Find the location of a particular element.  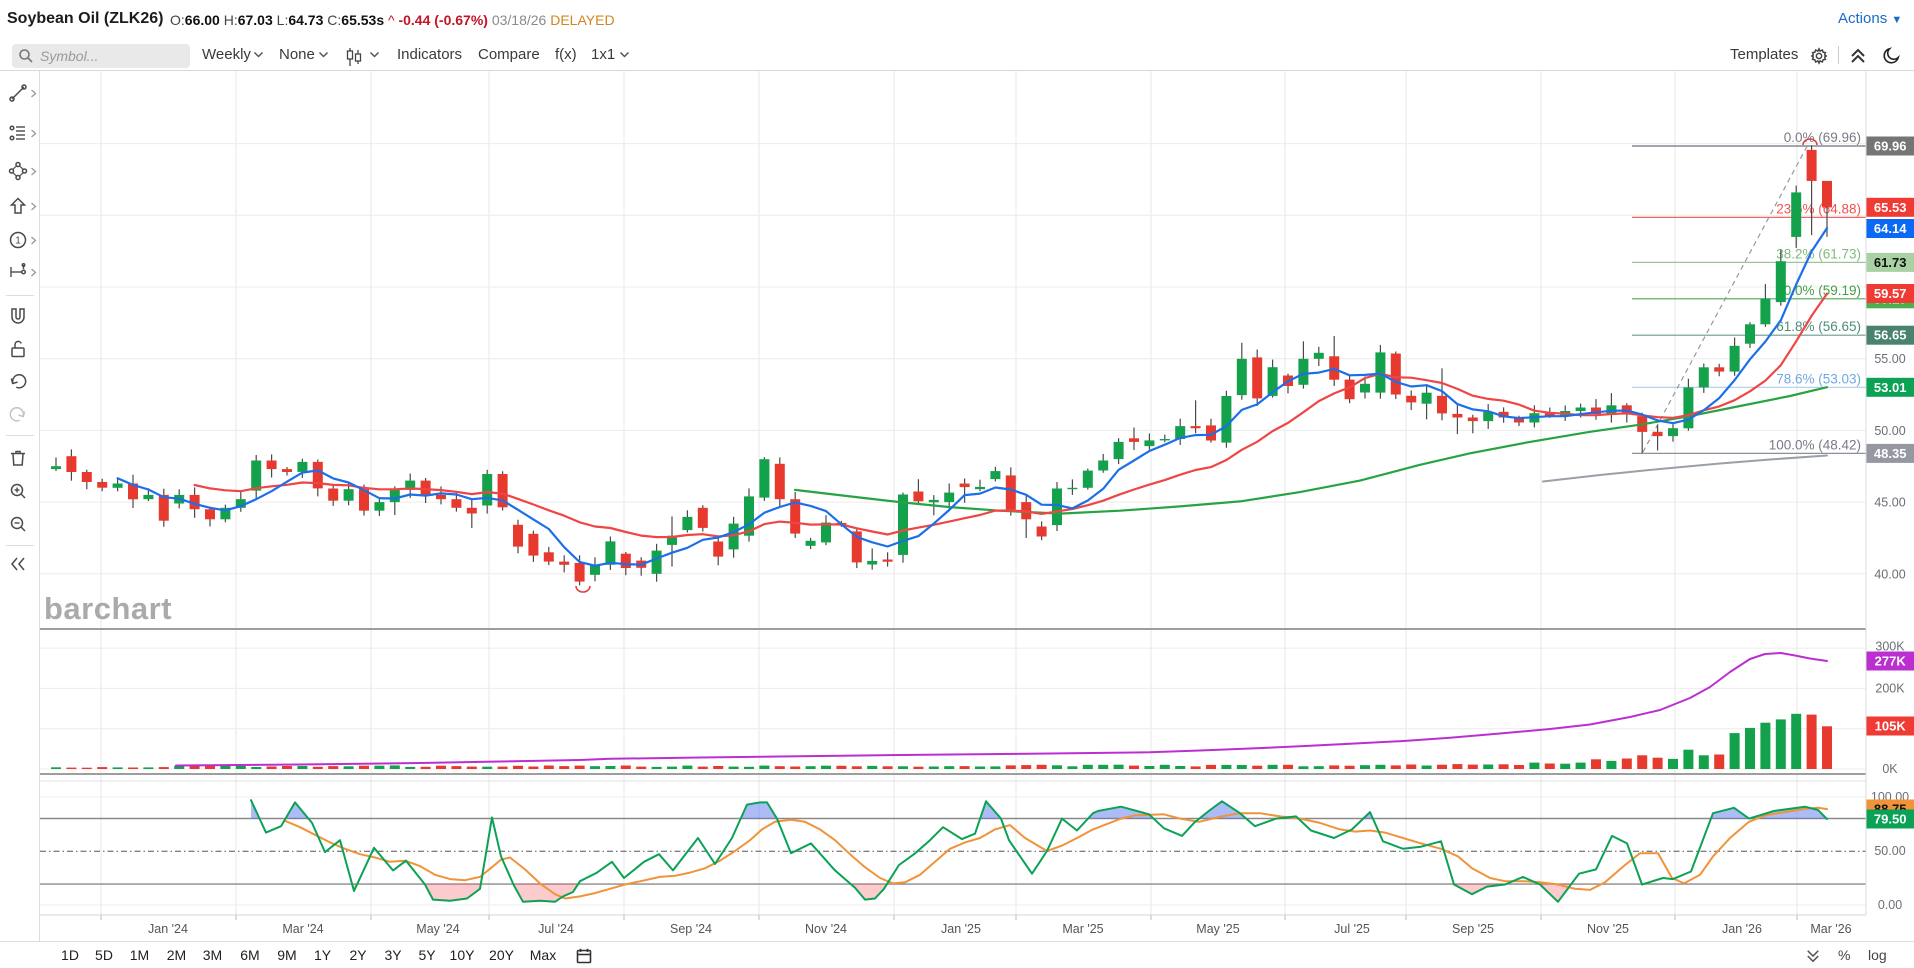

svg-text: 1 is located at coordinates (18, 241).